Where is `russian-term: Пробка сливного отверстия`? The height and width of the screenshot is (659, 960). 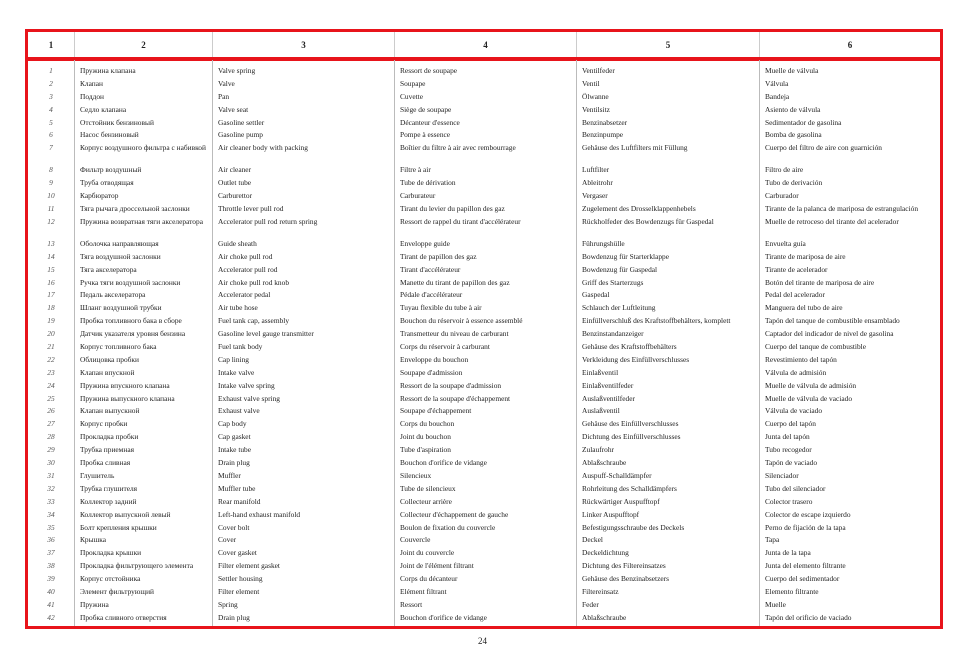 russian-term: Пробка сливного отверстия is located at coordinates (123, 617).